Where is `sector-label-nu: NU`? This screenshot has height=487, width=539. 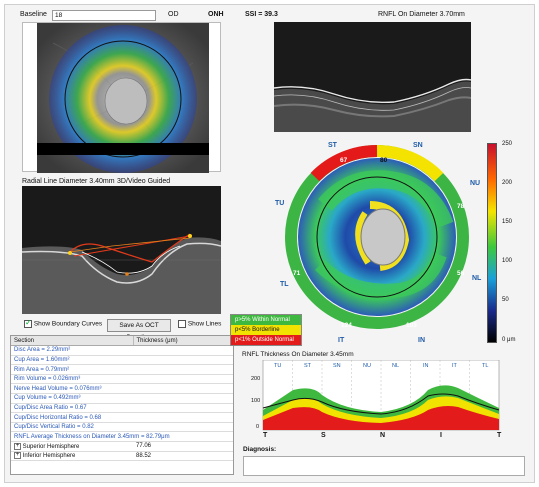 sector-label-nu: NU is located at coordinates (475, 183).